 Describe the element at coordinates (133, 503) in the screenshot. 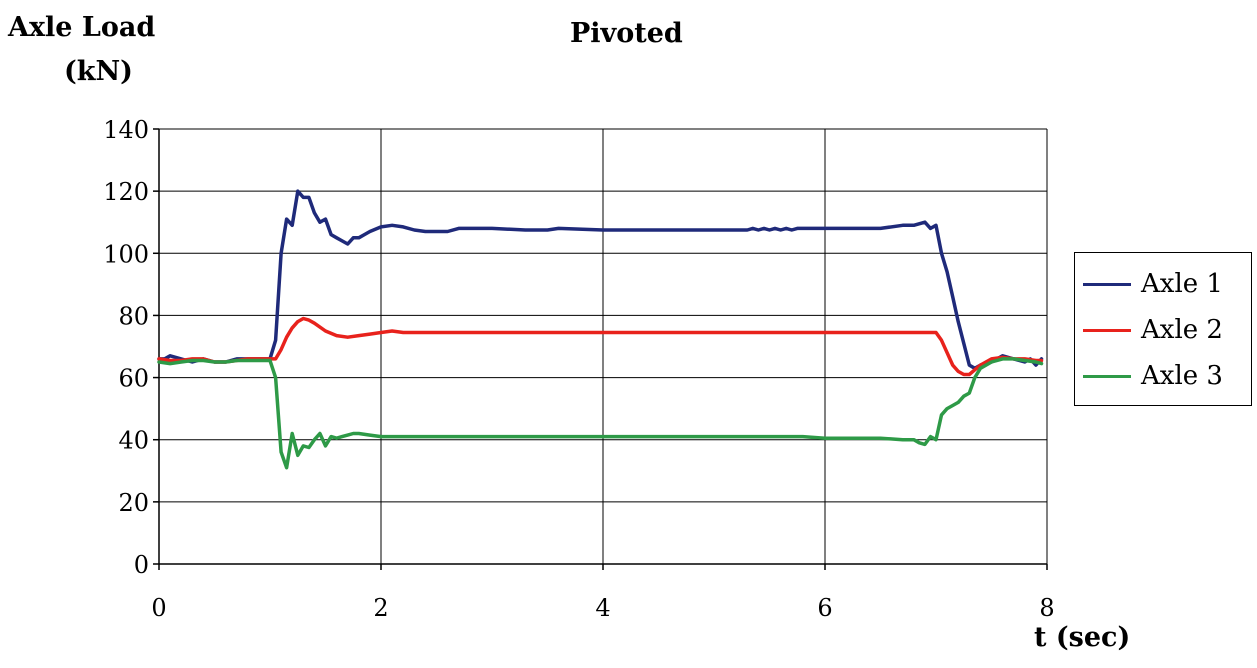

I see `y-tick-label: 20` at that location.